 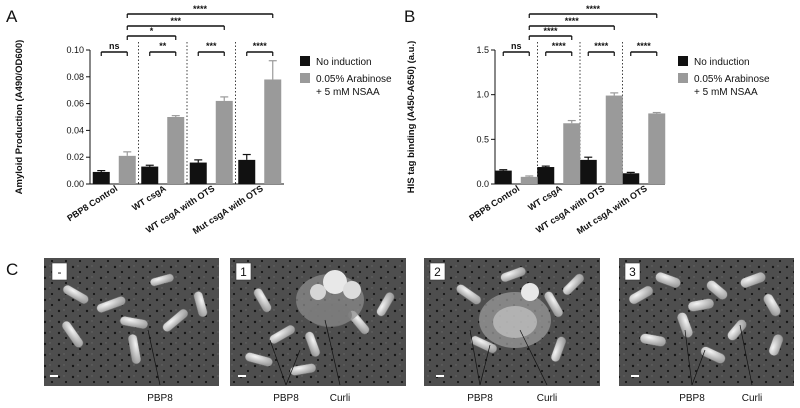 I want to click on micrograph-label: 2, so click(x=437, y=272).